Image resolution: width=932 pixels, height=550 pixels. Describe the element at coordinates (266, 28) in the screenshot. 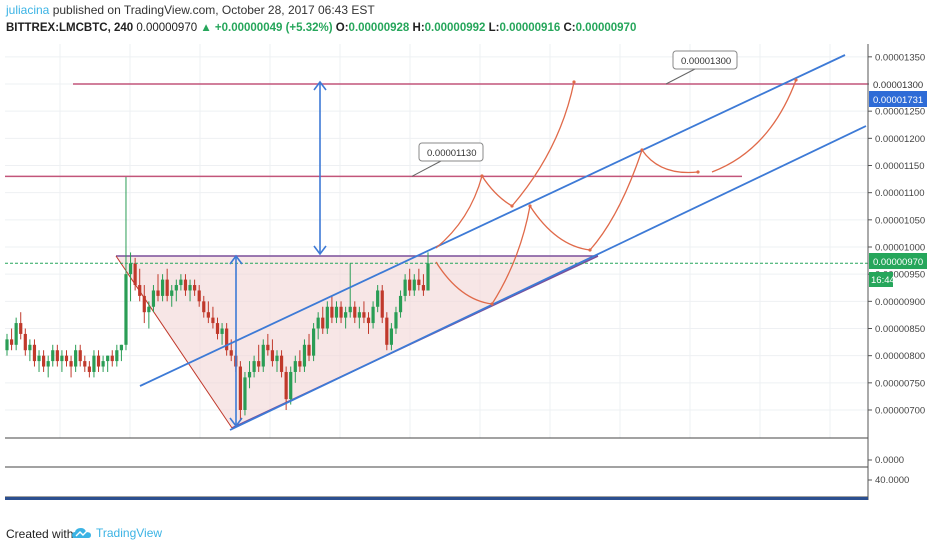

I see `price-change: ▲ +0.00000049 (+5.32%)` at that location.